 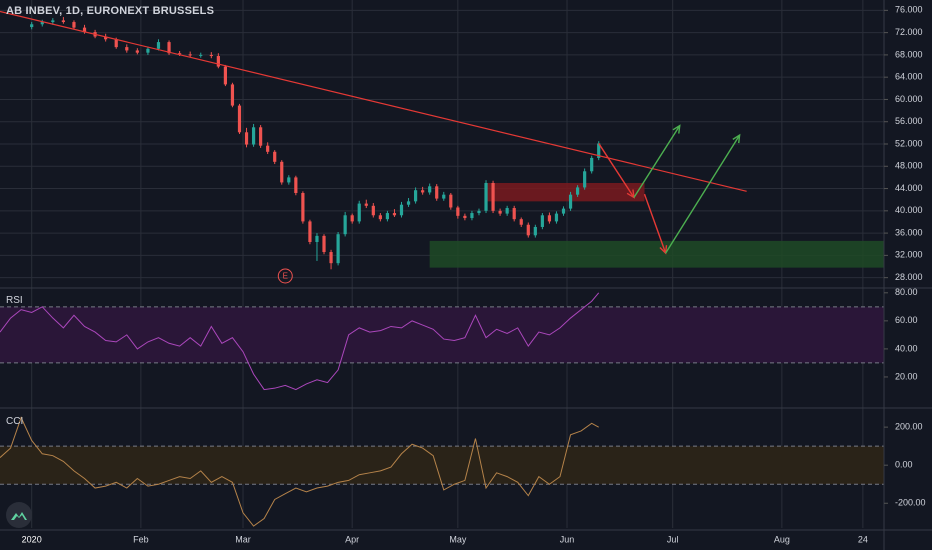 I want to click on y-tick-label: 72.000, so click(x=909, y=32).